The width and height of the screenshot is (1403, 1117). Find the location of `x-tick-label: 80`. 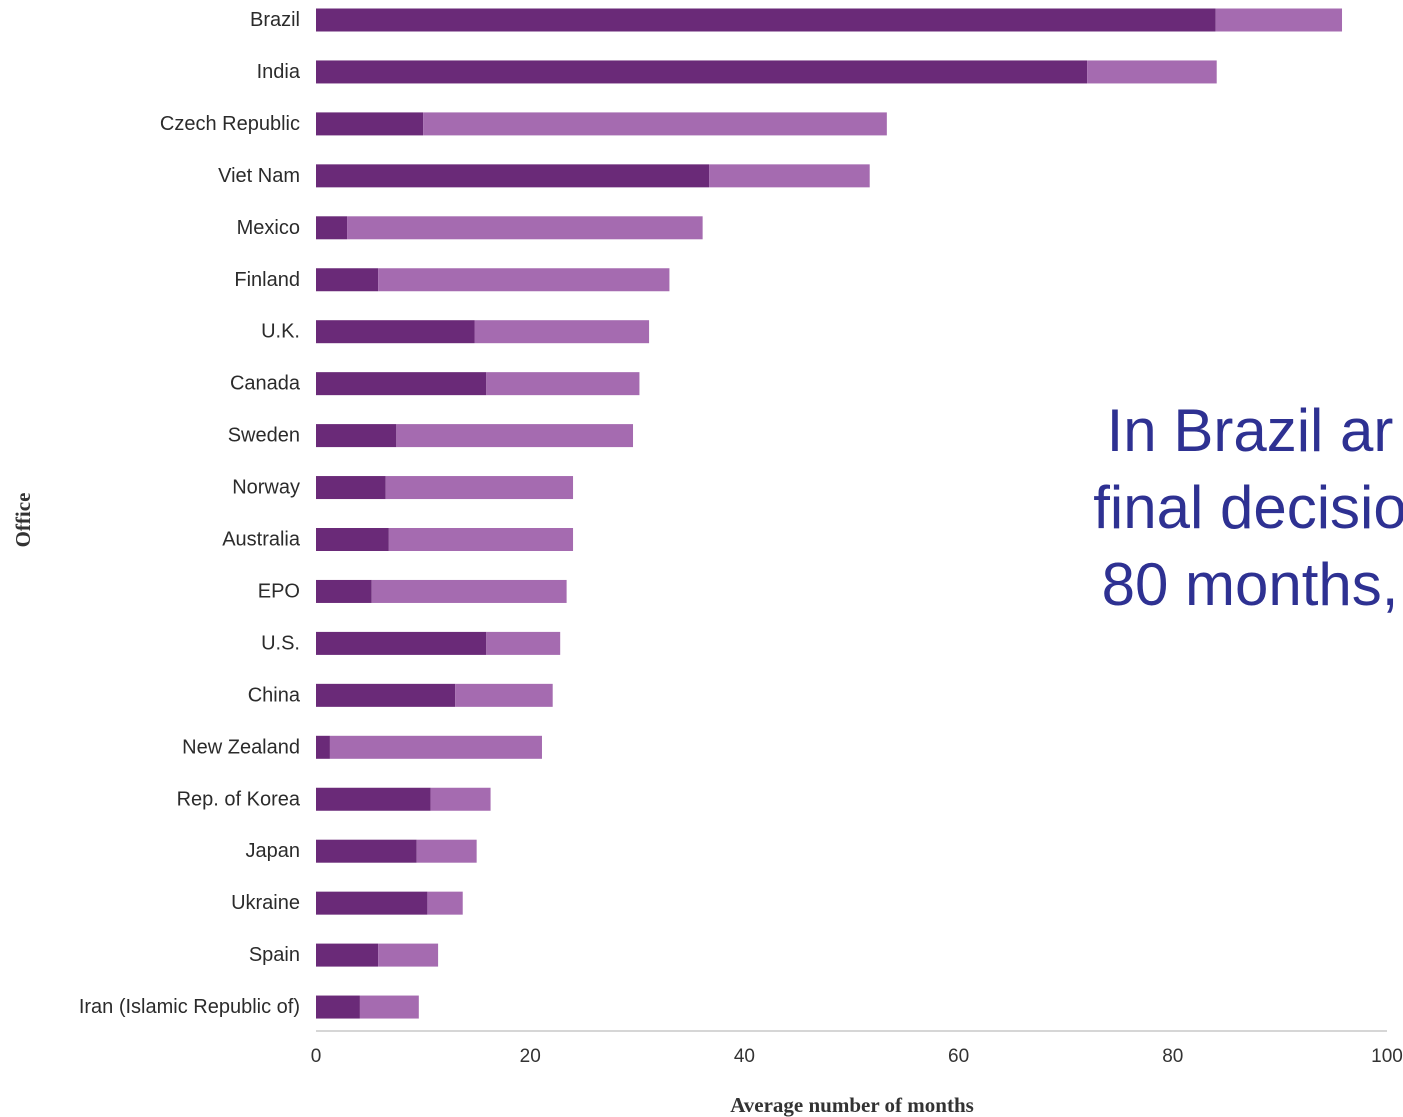

x-tick-label: 80 is located at coordinates (1172, 1056).